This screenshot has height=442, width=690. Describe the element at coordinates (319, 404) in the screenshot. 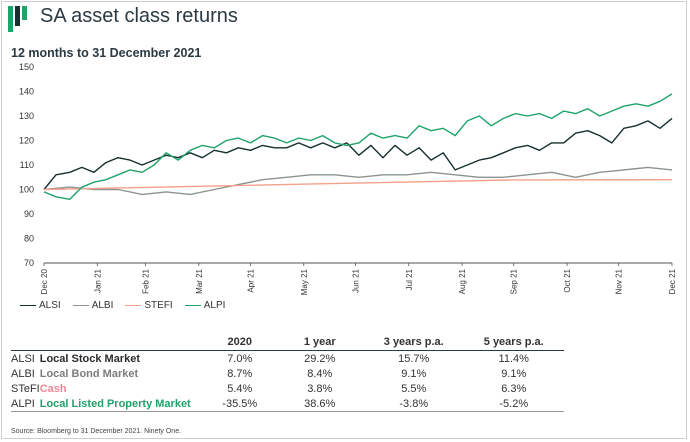

I see `return-value: 38.6%` at that location.